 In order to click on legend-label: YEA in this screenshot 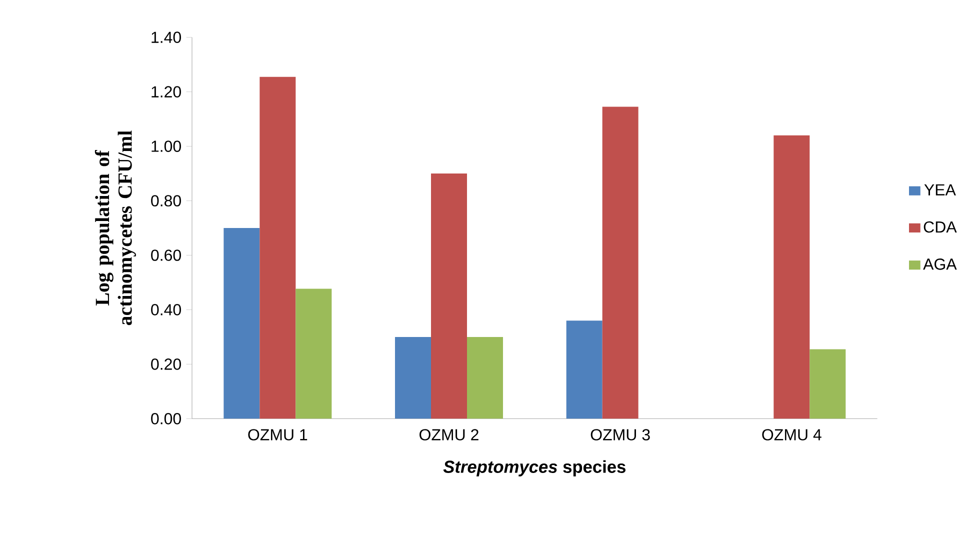, I will do `click(940, 190)`.